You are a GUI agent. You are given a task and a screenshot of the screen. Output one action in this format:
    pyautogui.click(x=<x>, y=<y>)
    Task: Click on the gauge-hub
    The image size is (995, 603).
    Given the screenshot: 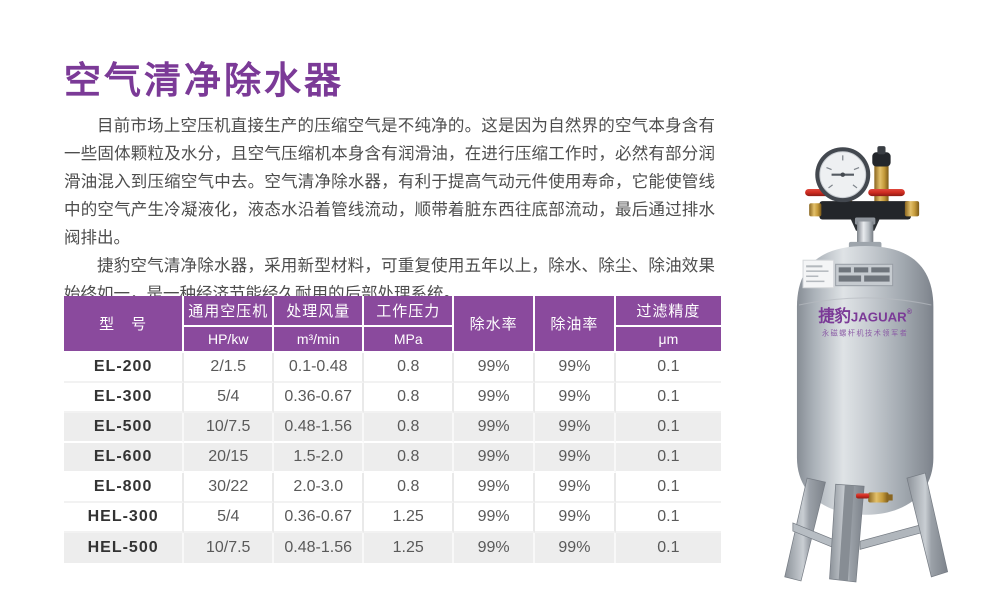 What is the action you would take?
    pyautogui.click(x=843, y=174)
    